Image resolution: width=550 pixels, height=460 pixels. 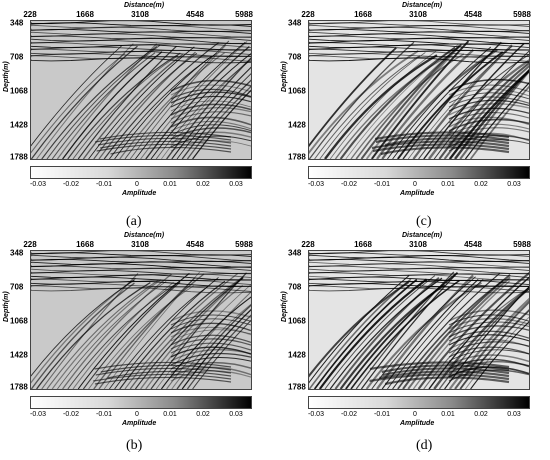 I want to click on colorbar-tick: 0.03, so click(x=514, y=184).